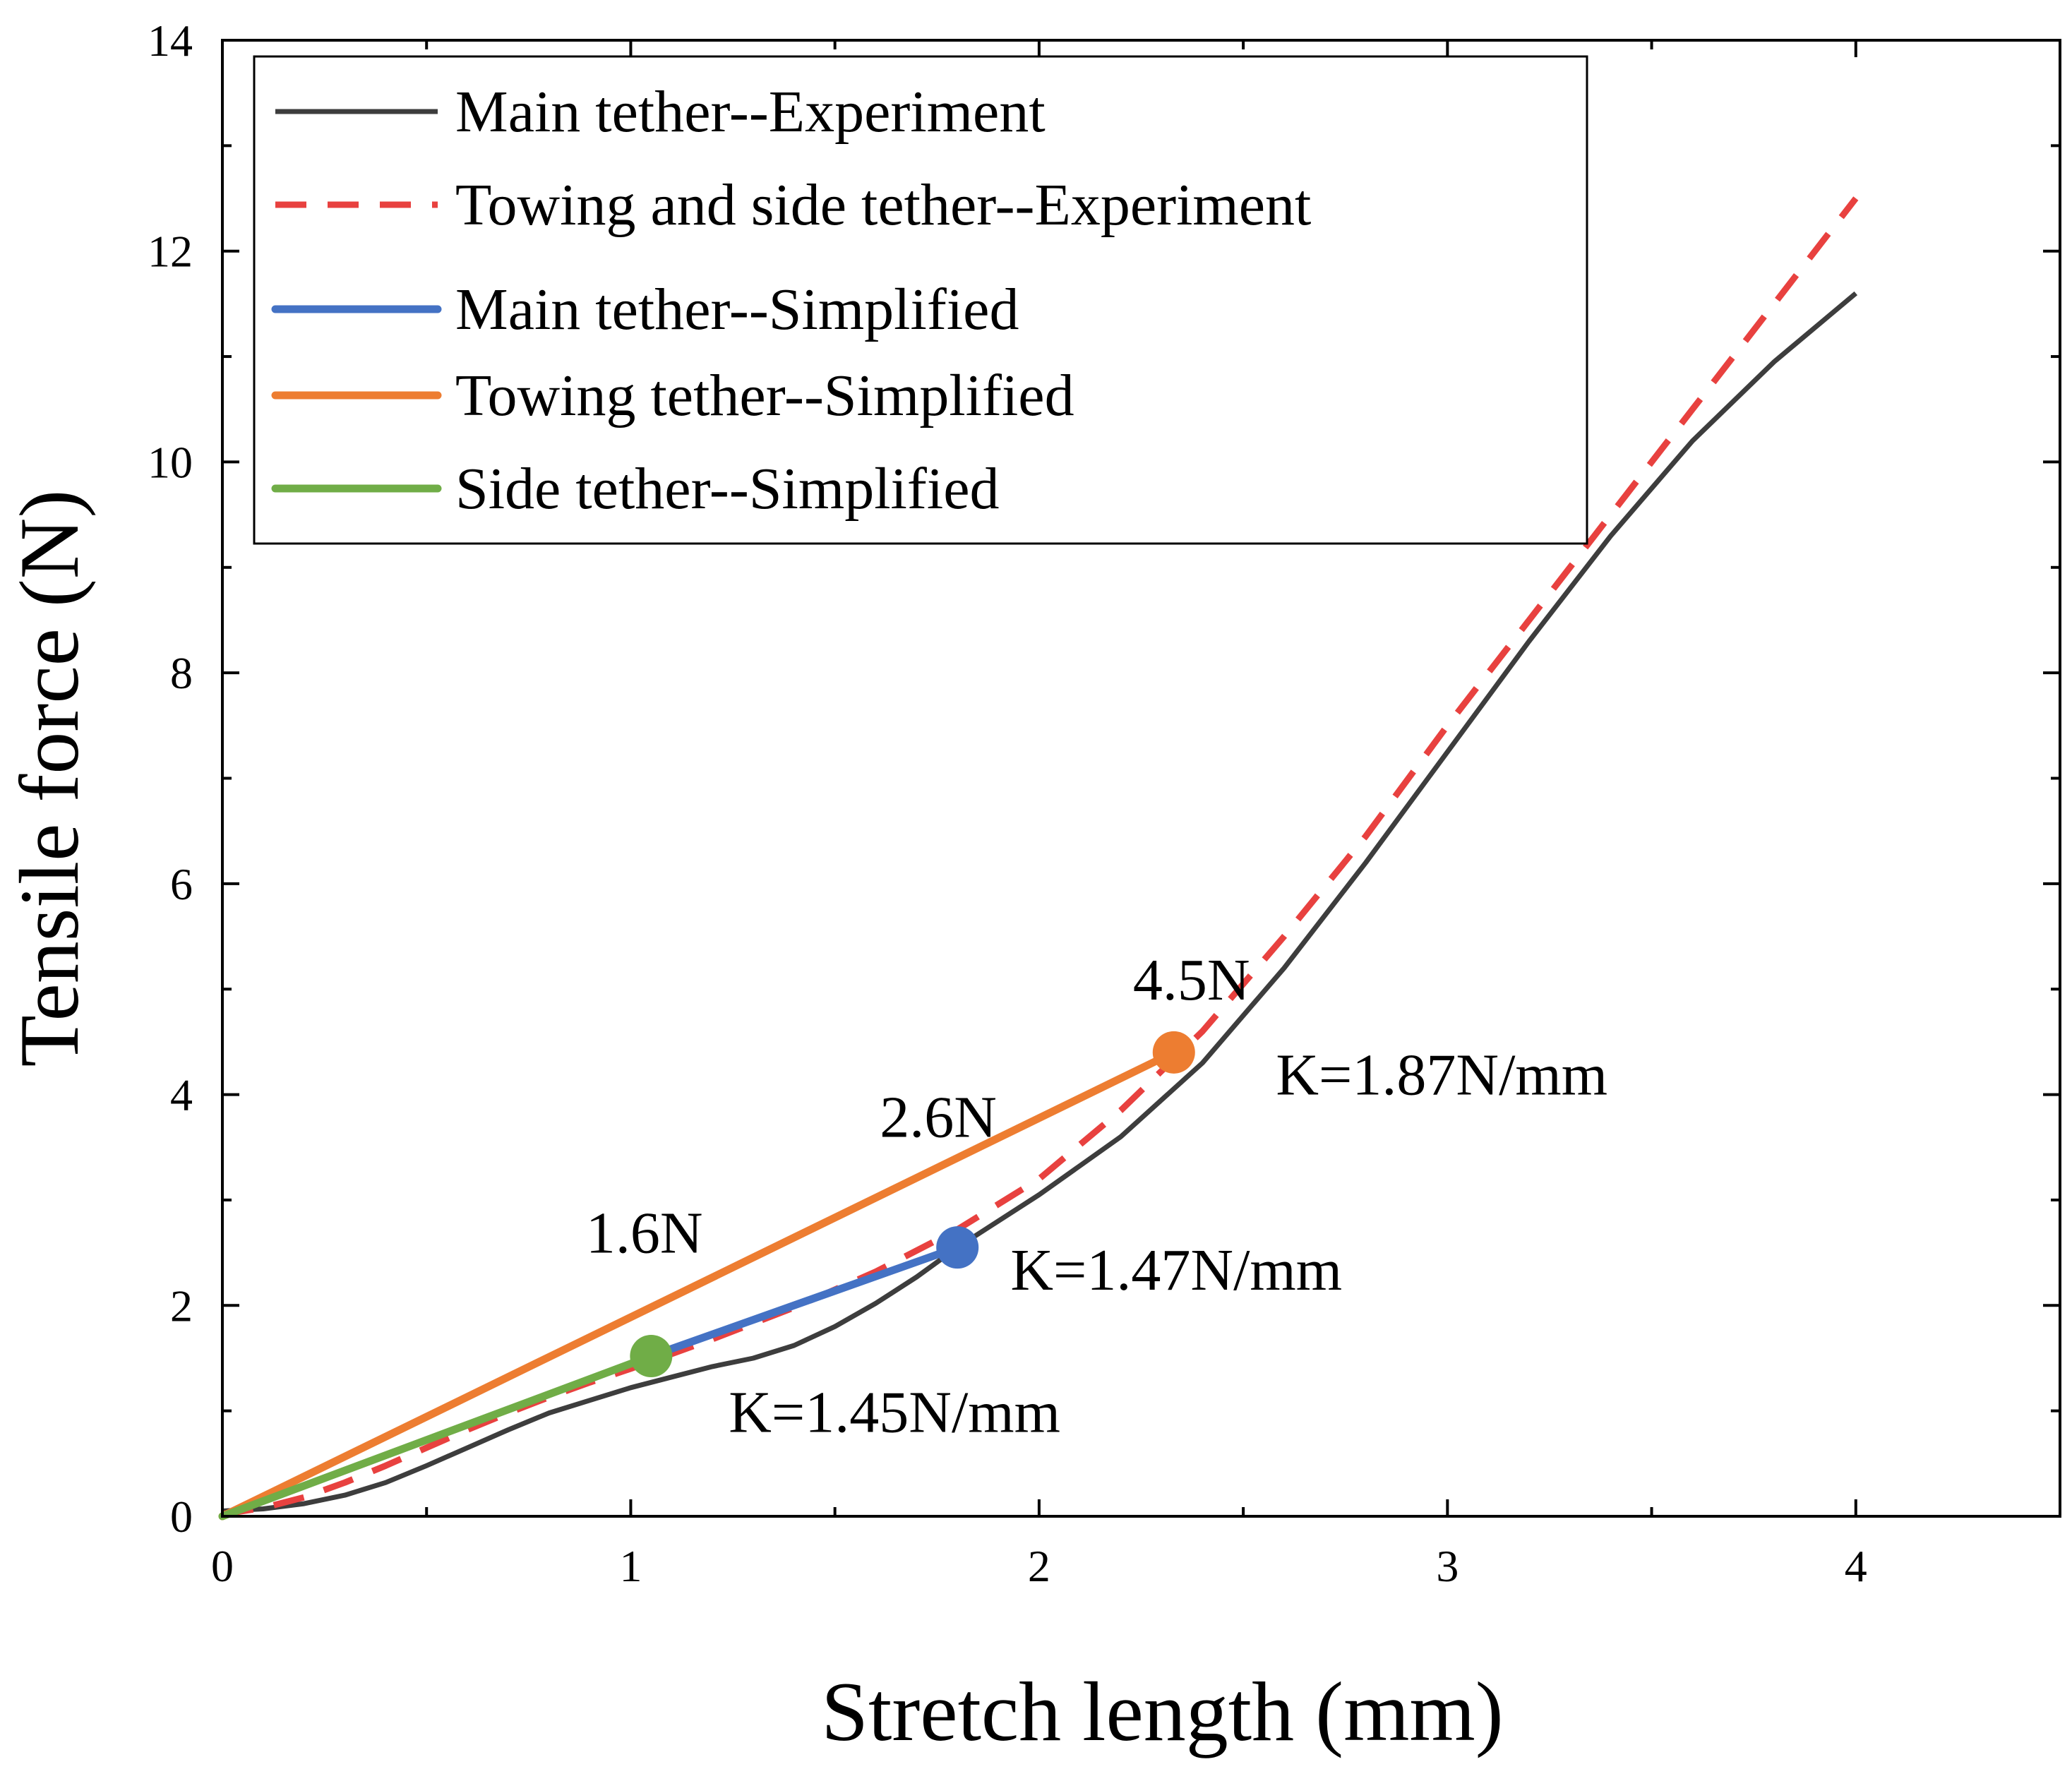 The height and width of the screenshot is (1769, 2072). What do you see at coordinates (883, 205) in the screenshot?
I see `legend-label-1: Towing and side tether--Experiment` at bounding box center [883, 205].